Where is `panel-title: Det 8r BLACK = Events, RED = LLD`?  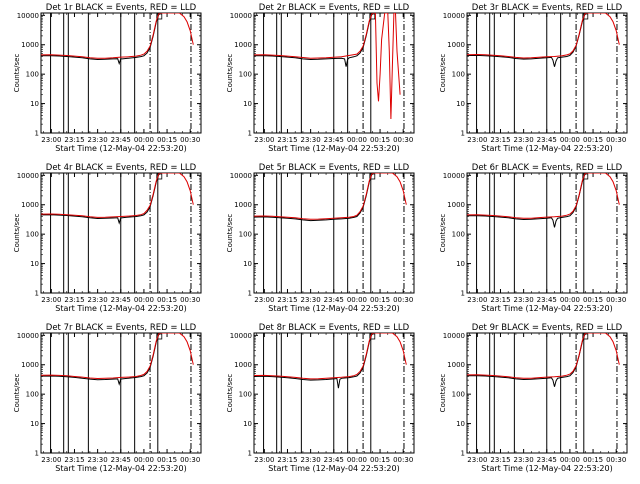
panel-title: Det 8r BLACK = Events, RED = LLD is located at coordinates (334, 328).